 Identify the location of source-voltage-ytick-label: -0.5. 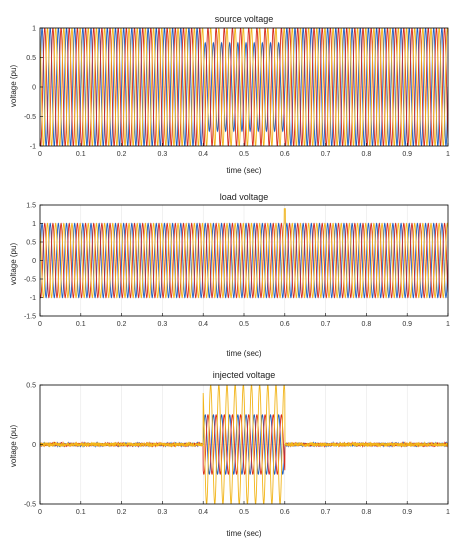
(30, 117).